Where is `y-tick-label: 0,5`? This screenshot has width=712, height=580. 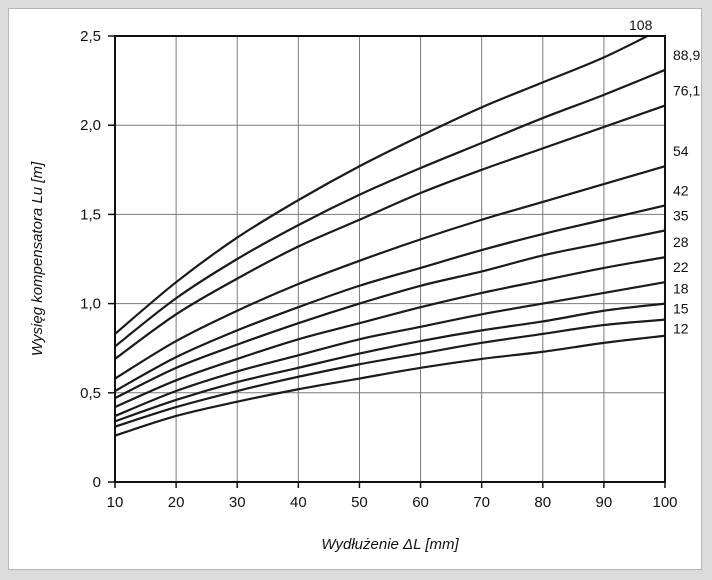
y-tick-label: 0,5 is located at coordinates (90, 393).